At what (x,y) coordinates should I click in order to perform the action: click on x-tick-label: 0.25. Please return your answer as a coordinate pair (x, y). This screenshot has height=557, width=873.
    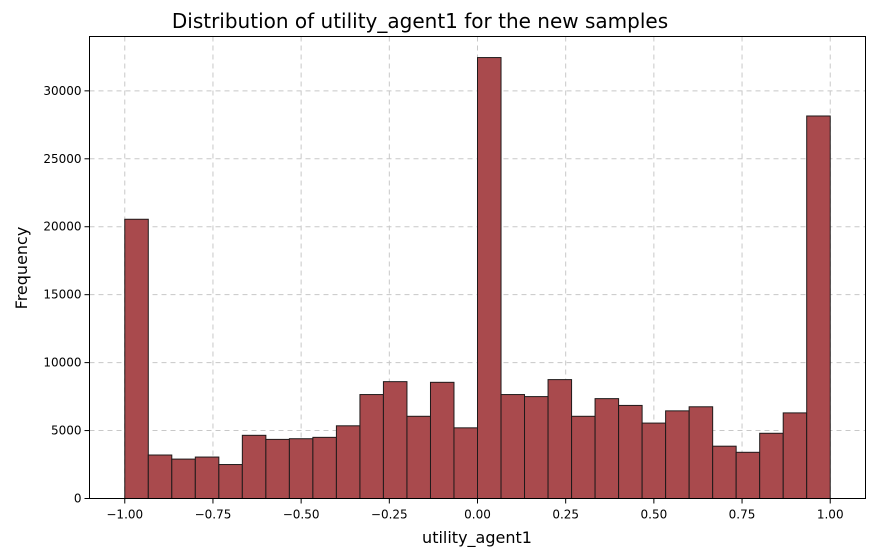
    Looking at the image, I should click on (565, 515).